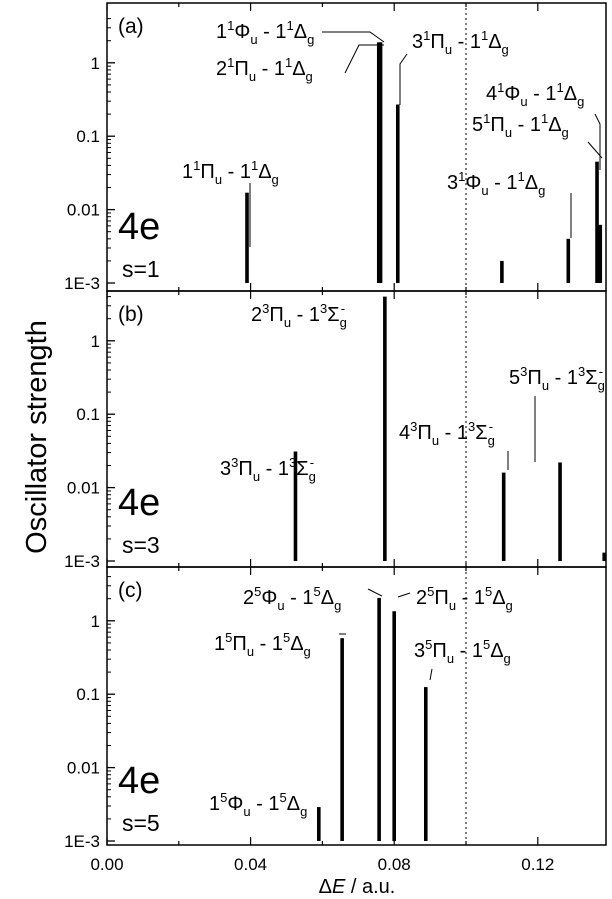  What do you see at coordinates (370, 887) in the screenshot?
I see `x-axis-title-unit: / a.u.` at bounding box center [370, 887].